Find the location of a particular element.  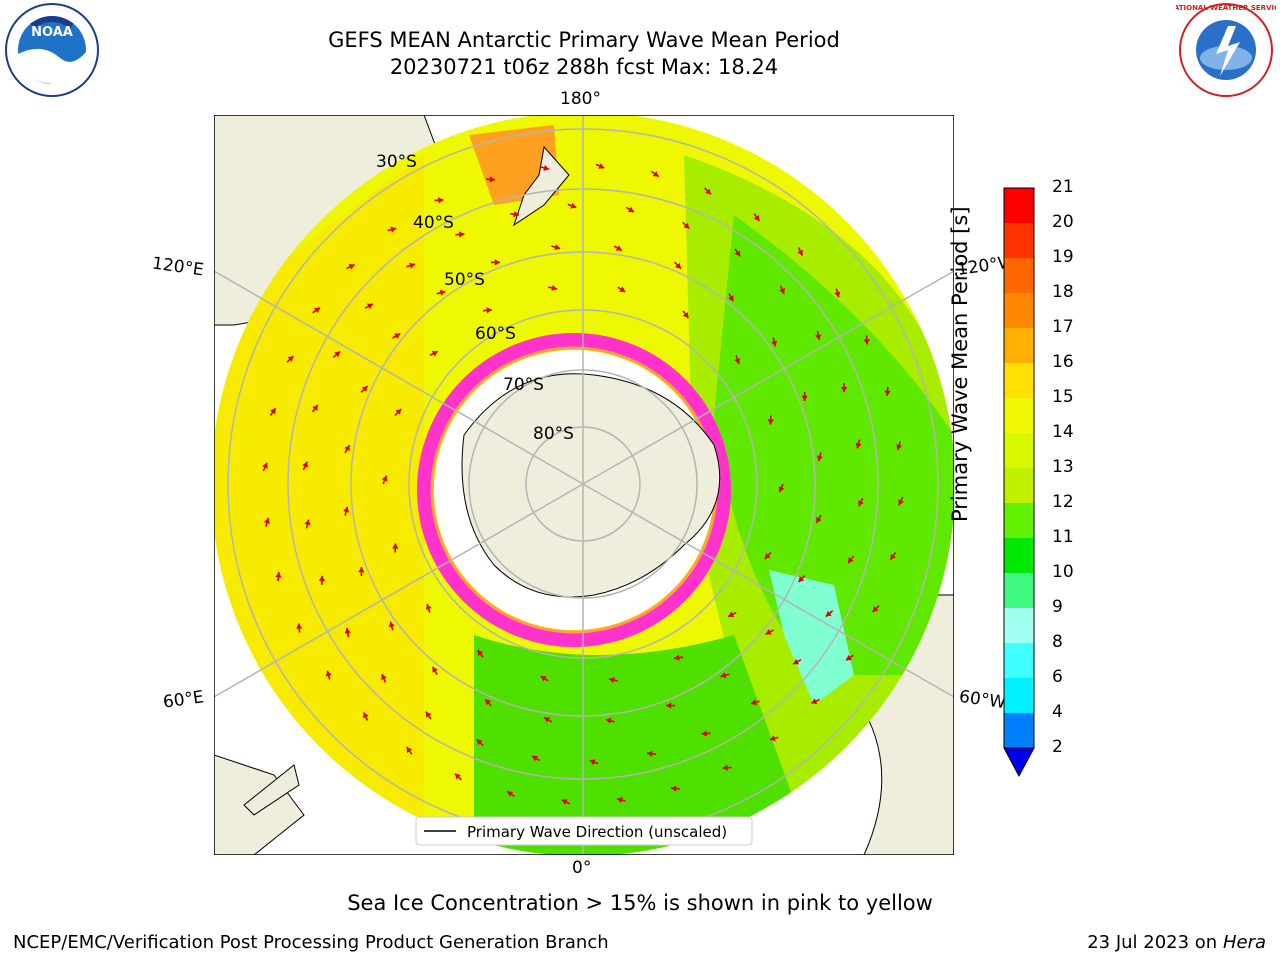

lon-label-0: 0° is located at coordinates (582, 868).